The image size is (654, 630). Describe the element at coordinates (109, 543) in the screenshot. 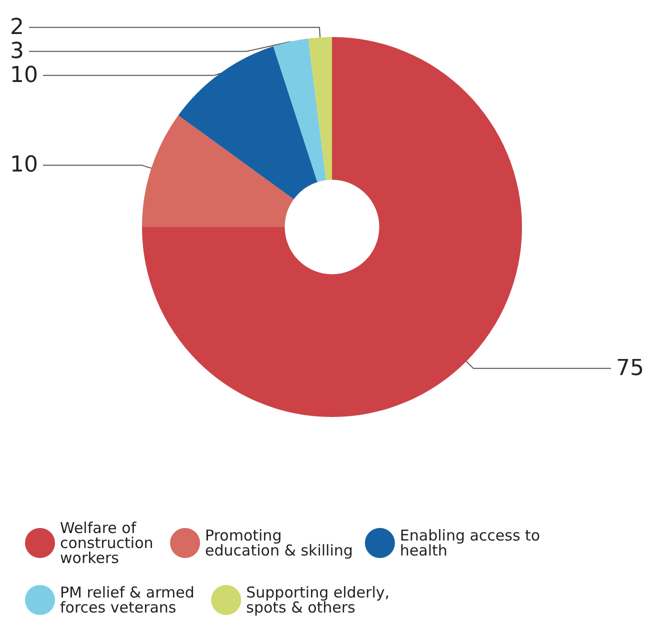

I see `legend-label: Welfare of construction workers` at that location.